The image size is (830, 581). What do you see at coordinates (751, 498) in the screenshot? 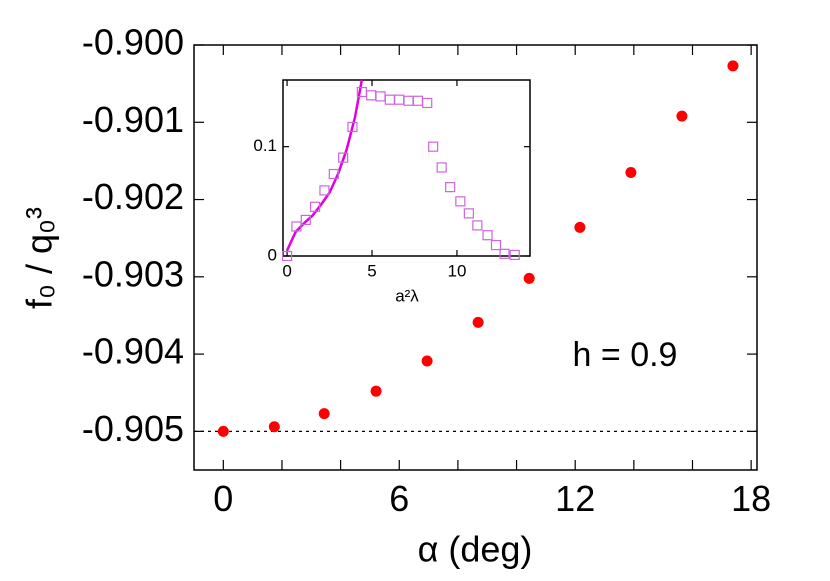
I see `x-tick-label: 18` at bounding box center [751, 498].